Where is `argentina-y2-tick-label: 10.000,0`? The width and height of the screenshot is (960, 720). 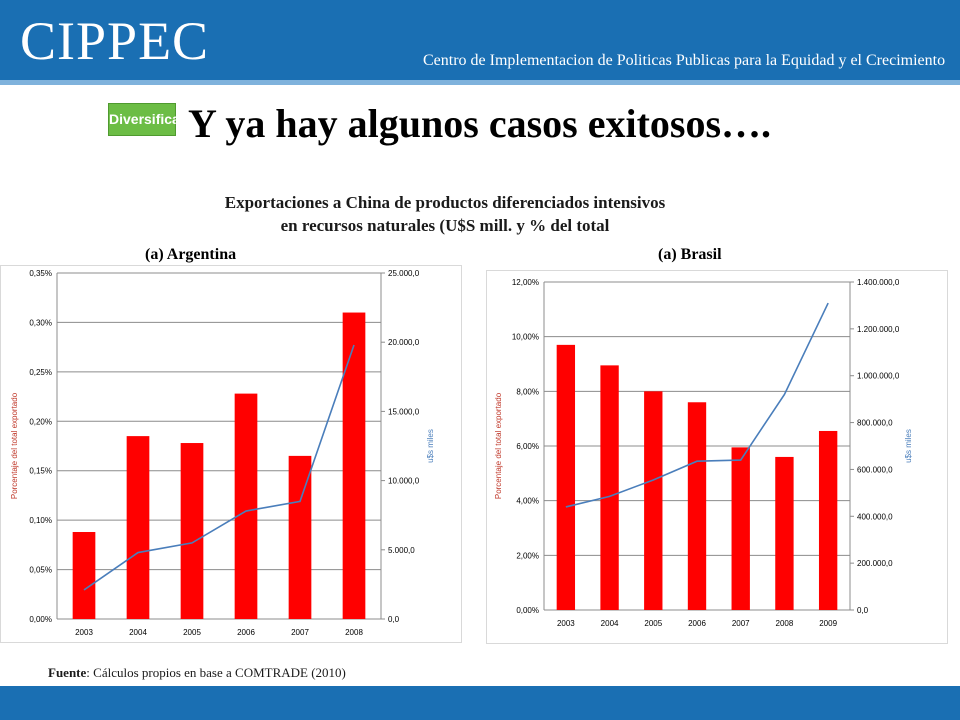
argentina-y2-tick-label: 10.000,0 is located at coordinates (404, 481).